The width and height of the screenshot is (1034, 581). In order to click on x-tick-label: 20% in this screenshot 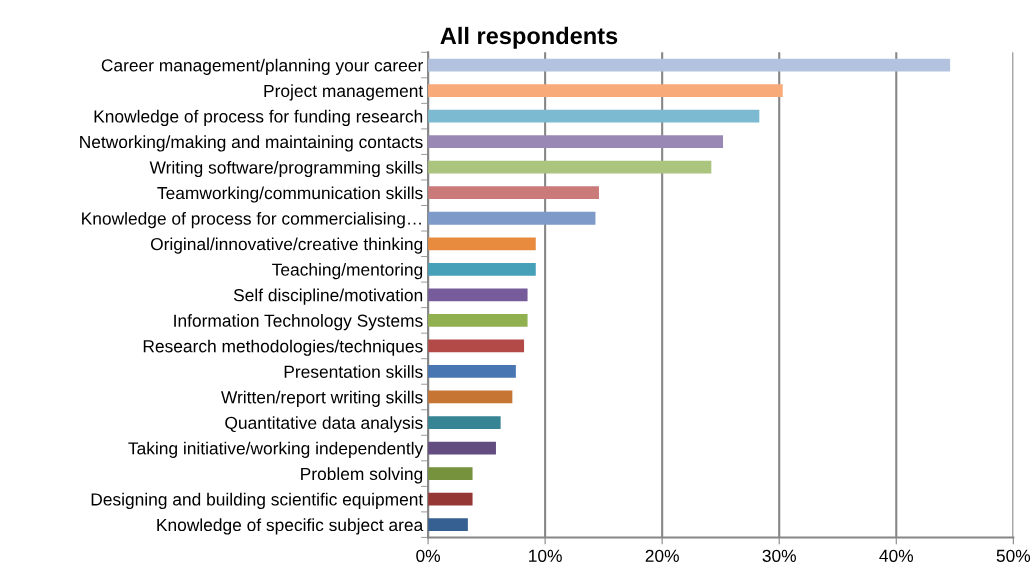, I will do `click(662, 555)`.